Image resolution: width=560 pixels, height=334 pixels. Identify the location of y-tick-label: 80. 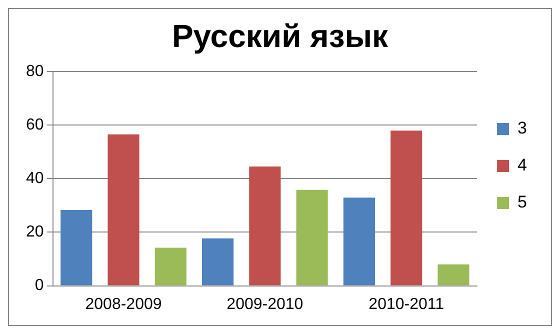
(35, 71).